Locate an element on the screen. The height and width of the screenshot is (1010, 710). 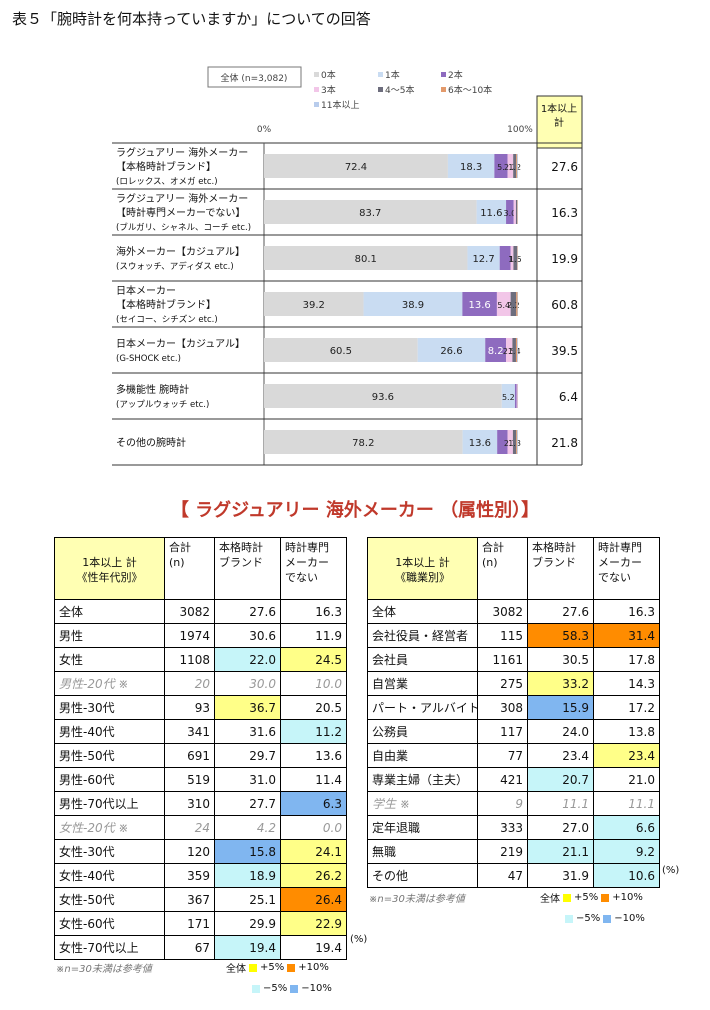
unit-label: (%) is located at coordinates (359, 939).